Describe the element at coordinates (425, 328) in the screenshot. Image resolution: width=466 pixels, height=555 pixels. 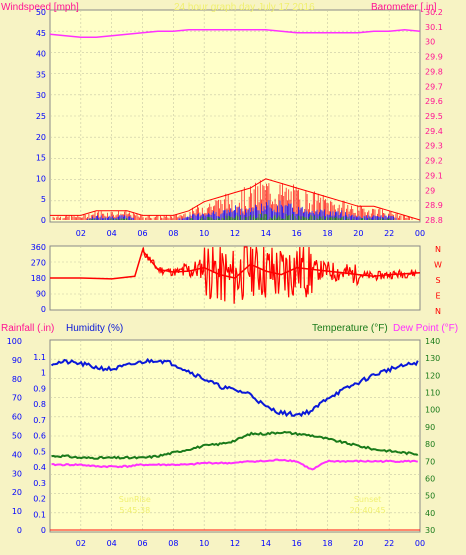
I see `dewpoint-axis-label: Dew Point (°F)` at that location.